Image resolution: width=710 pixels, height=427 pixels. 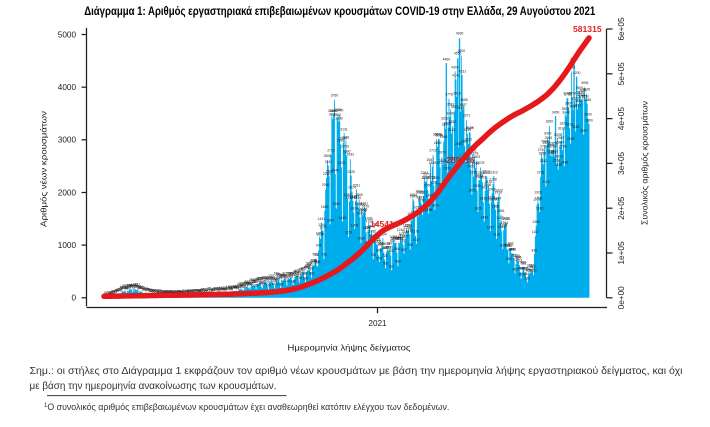 What do you see at coordinates (521, 268) in the screenshot?
I see `svg-text: 490` at bounding box center [521, 268].